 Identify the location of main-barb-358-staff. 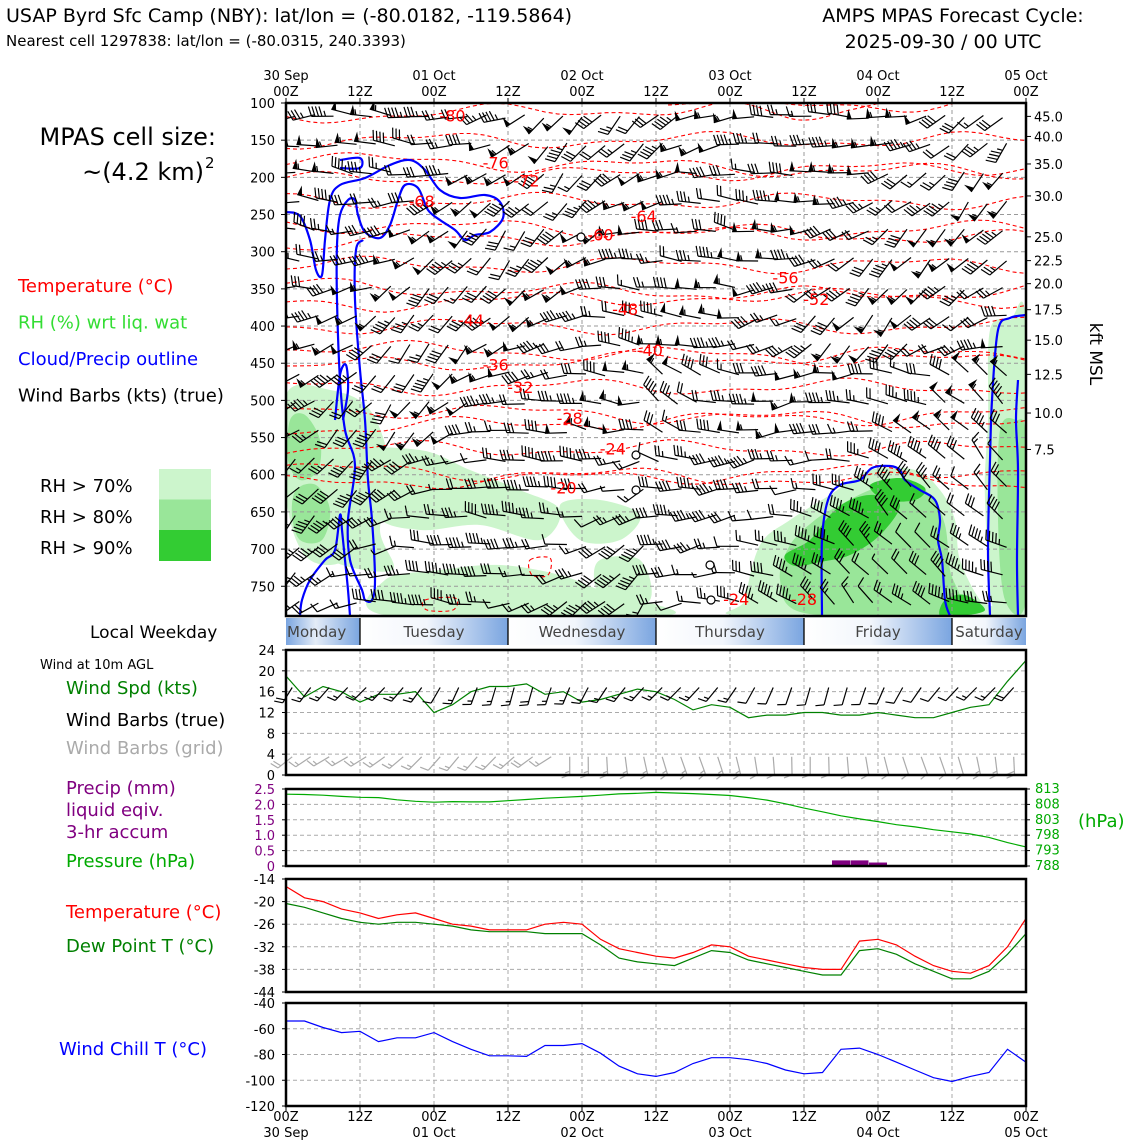
(594, 373).